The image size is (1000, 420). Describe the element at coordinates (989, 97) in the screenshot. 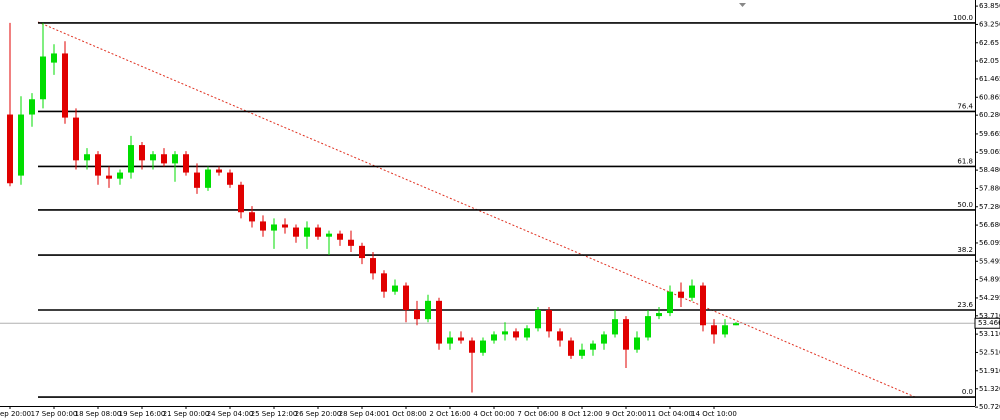

I see `y-tick-label: 60.865` at that location.